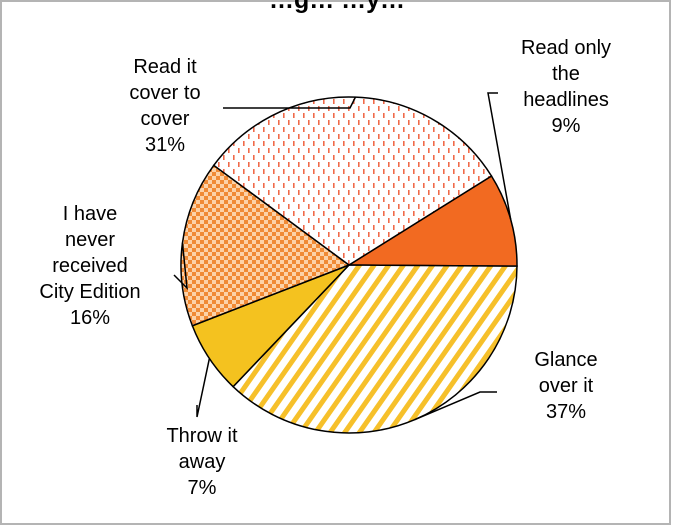 The image size is (674, 527). Describe the element at coordinates (566, 126) in the screenshot. I see `slice-percent-label: 9%` at that location.